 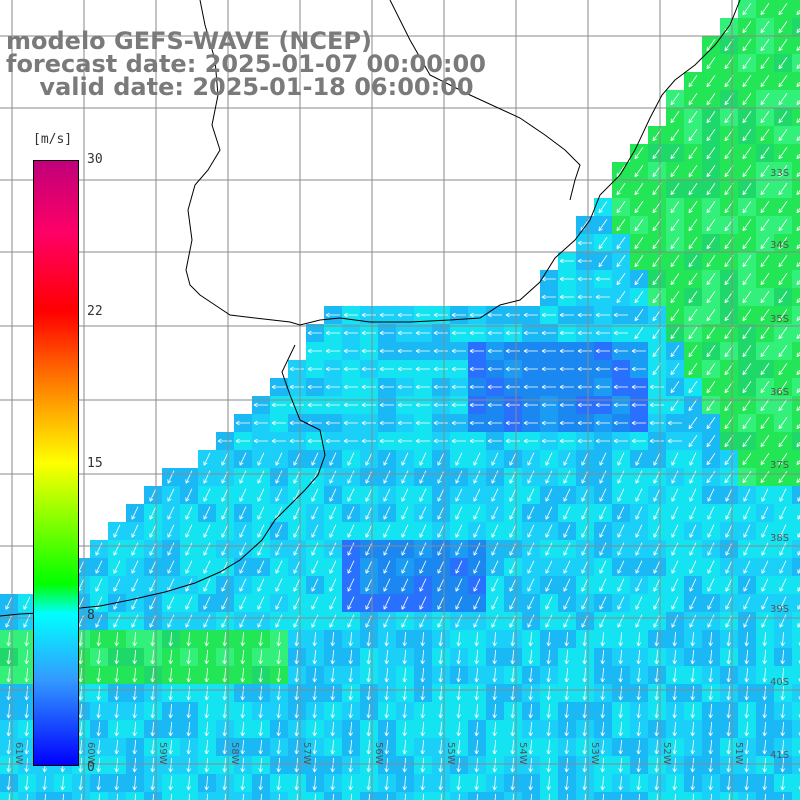 I want to click on legend-tick: 0, so click(x=91, y=767).